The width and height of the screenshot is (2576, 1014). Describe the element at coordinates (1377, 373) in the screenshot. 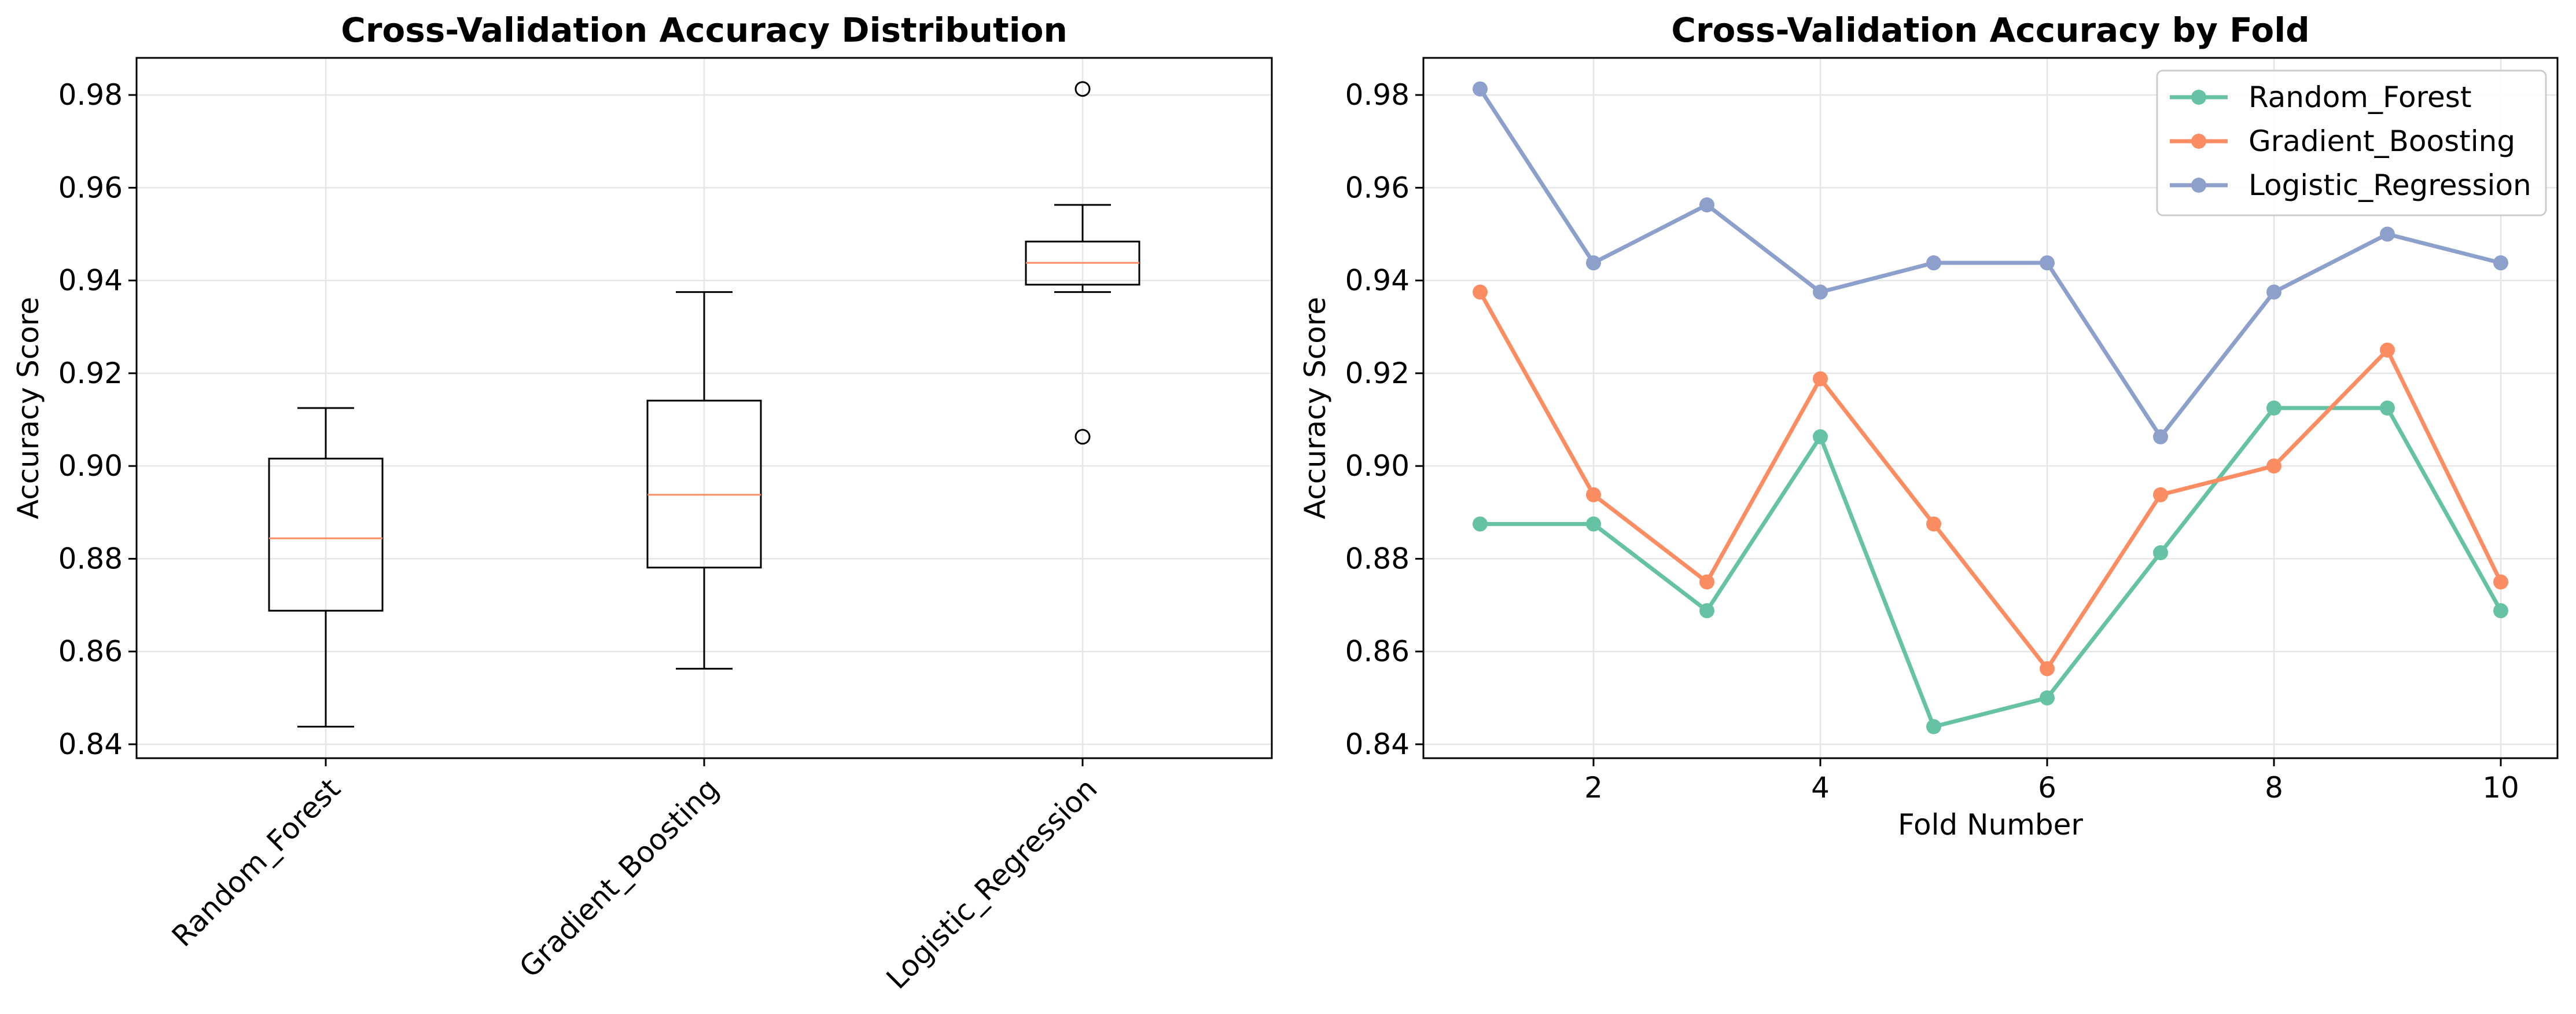

I see `line-y-tick-label: 0.92` at that location.